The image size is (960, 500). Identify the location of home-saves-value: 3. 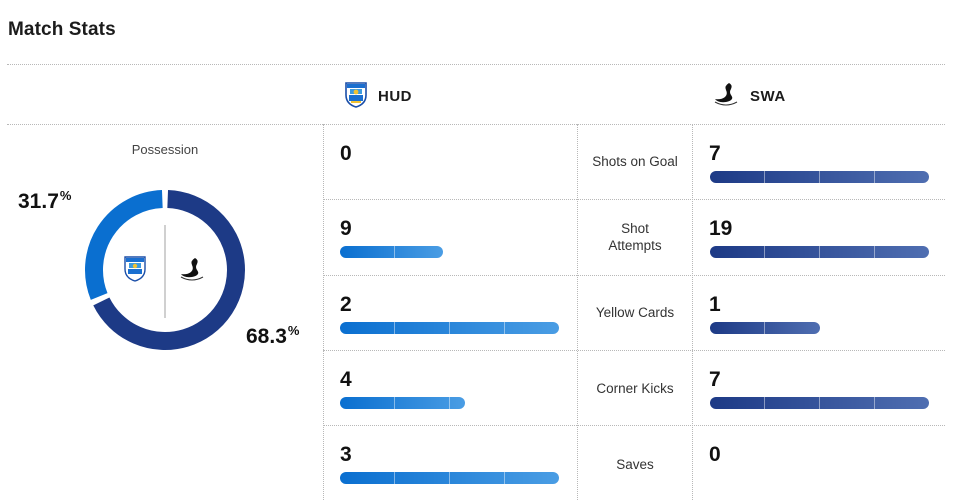
(346, 454).